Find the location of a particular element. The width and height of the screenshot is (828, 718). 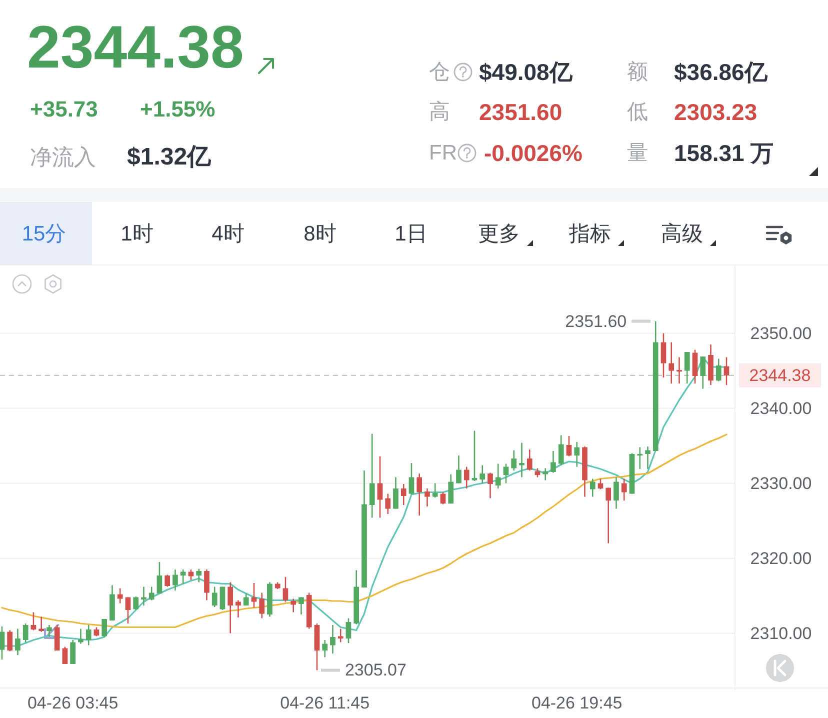

annotation: 2305.07 is located at coordinates (375, 670).